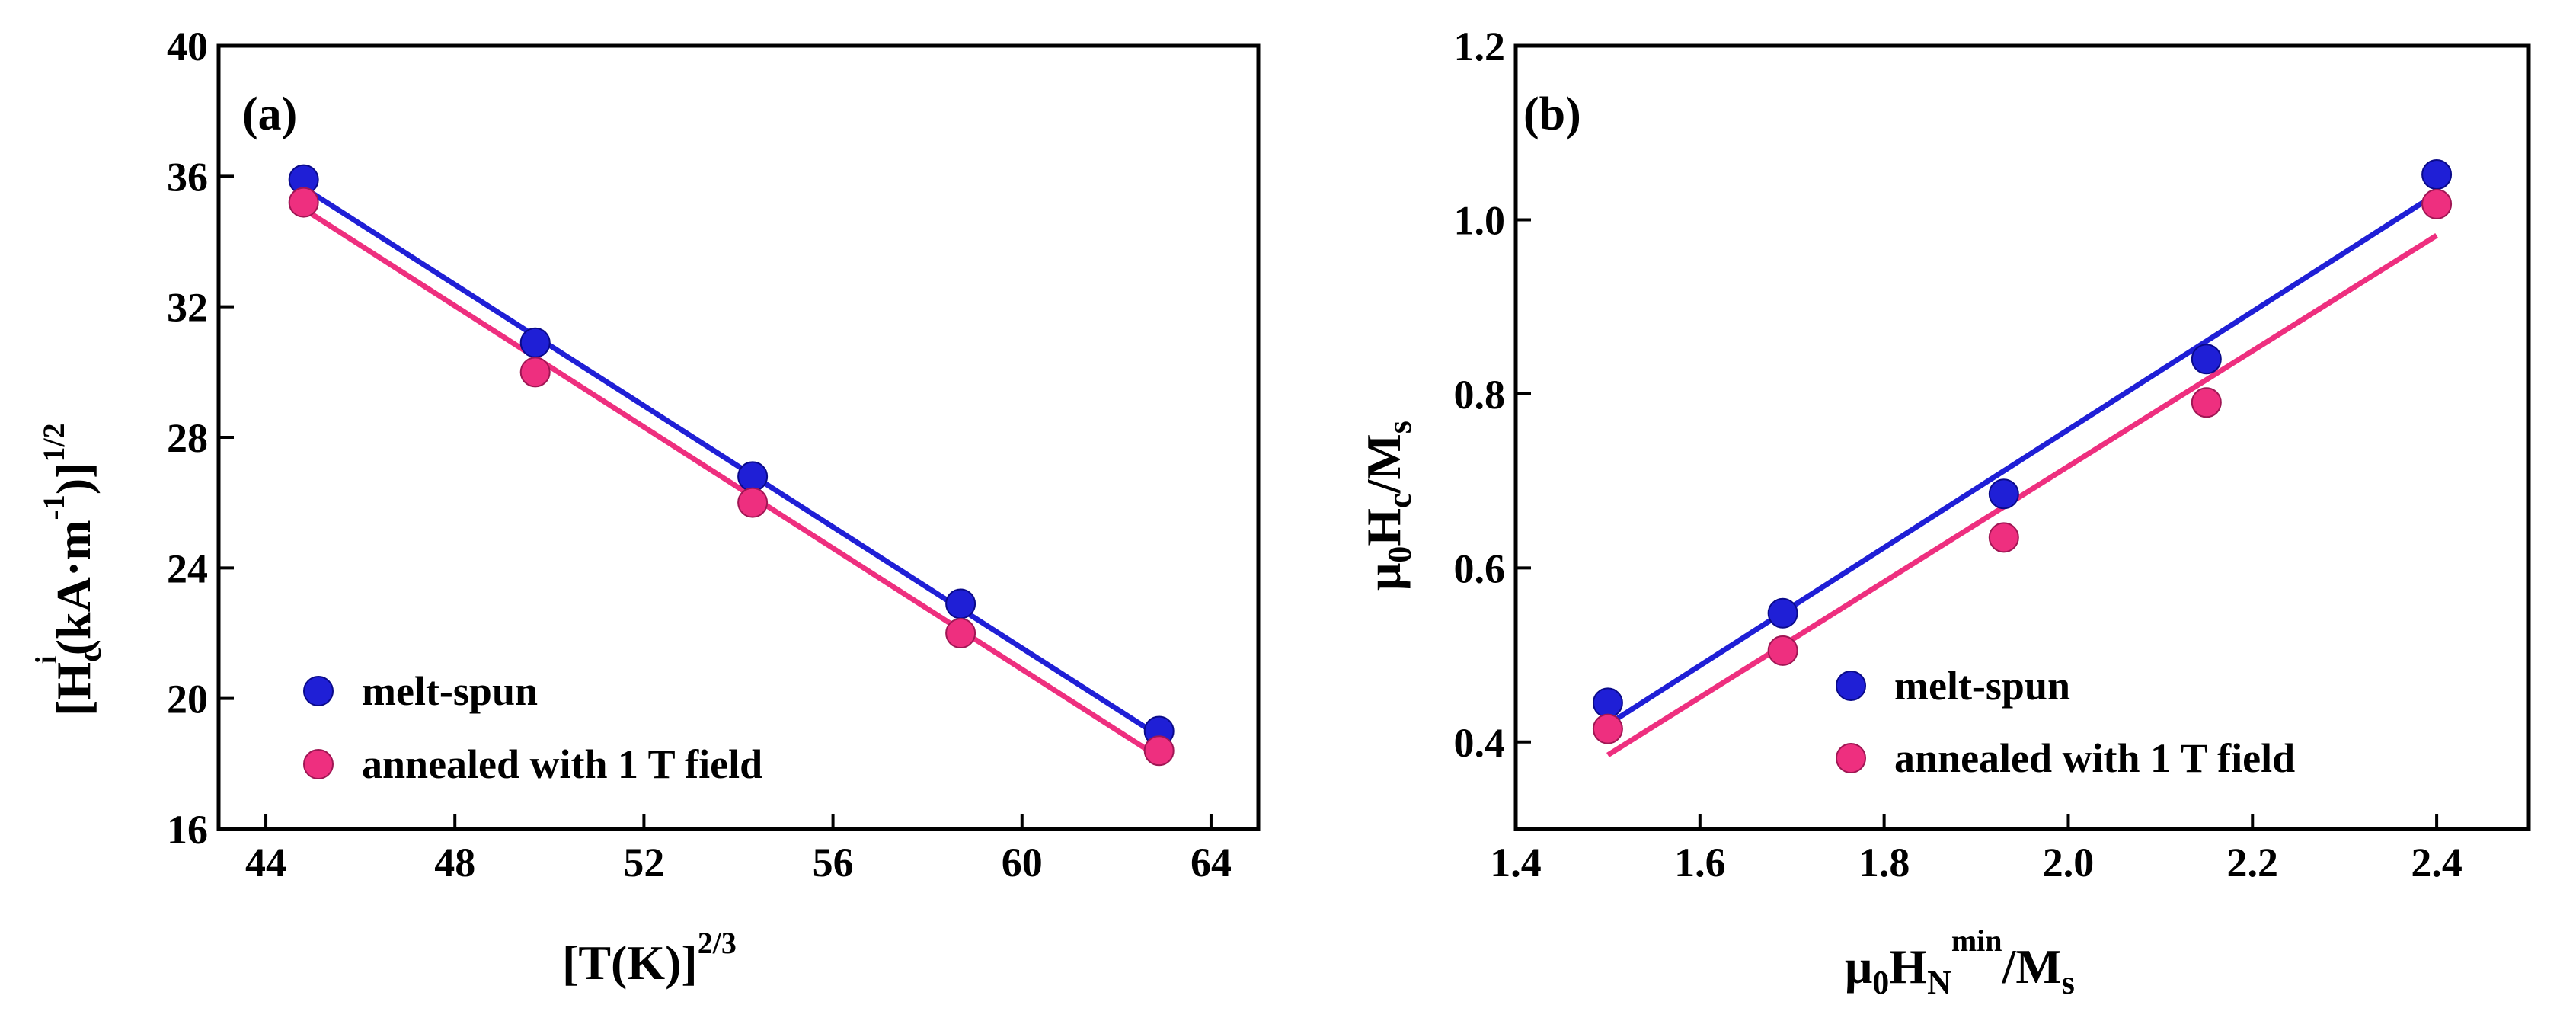 This screenshot has width=2576, height=1021. Describe the element at coordinates (266, 862) in the screenshot. I see `x-tick-label-a: 44` at that location.